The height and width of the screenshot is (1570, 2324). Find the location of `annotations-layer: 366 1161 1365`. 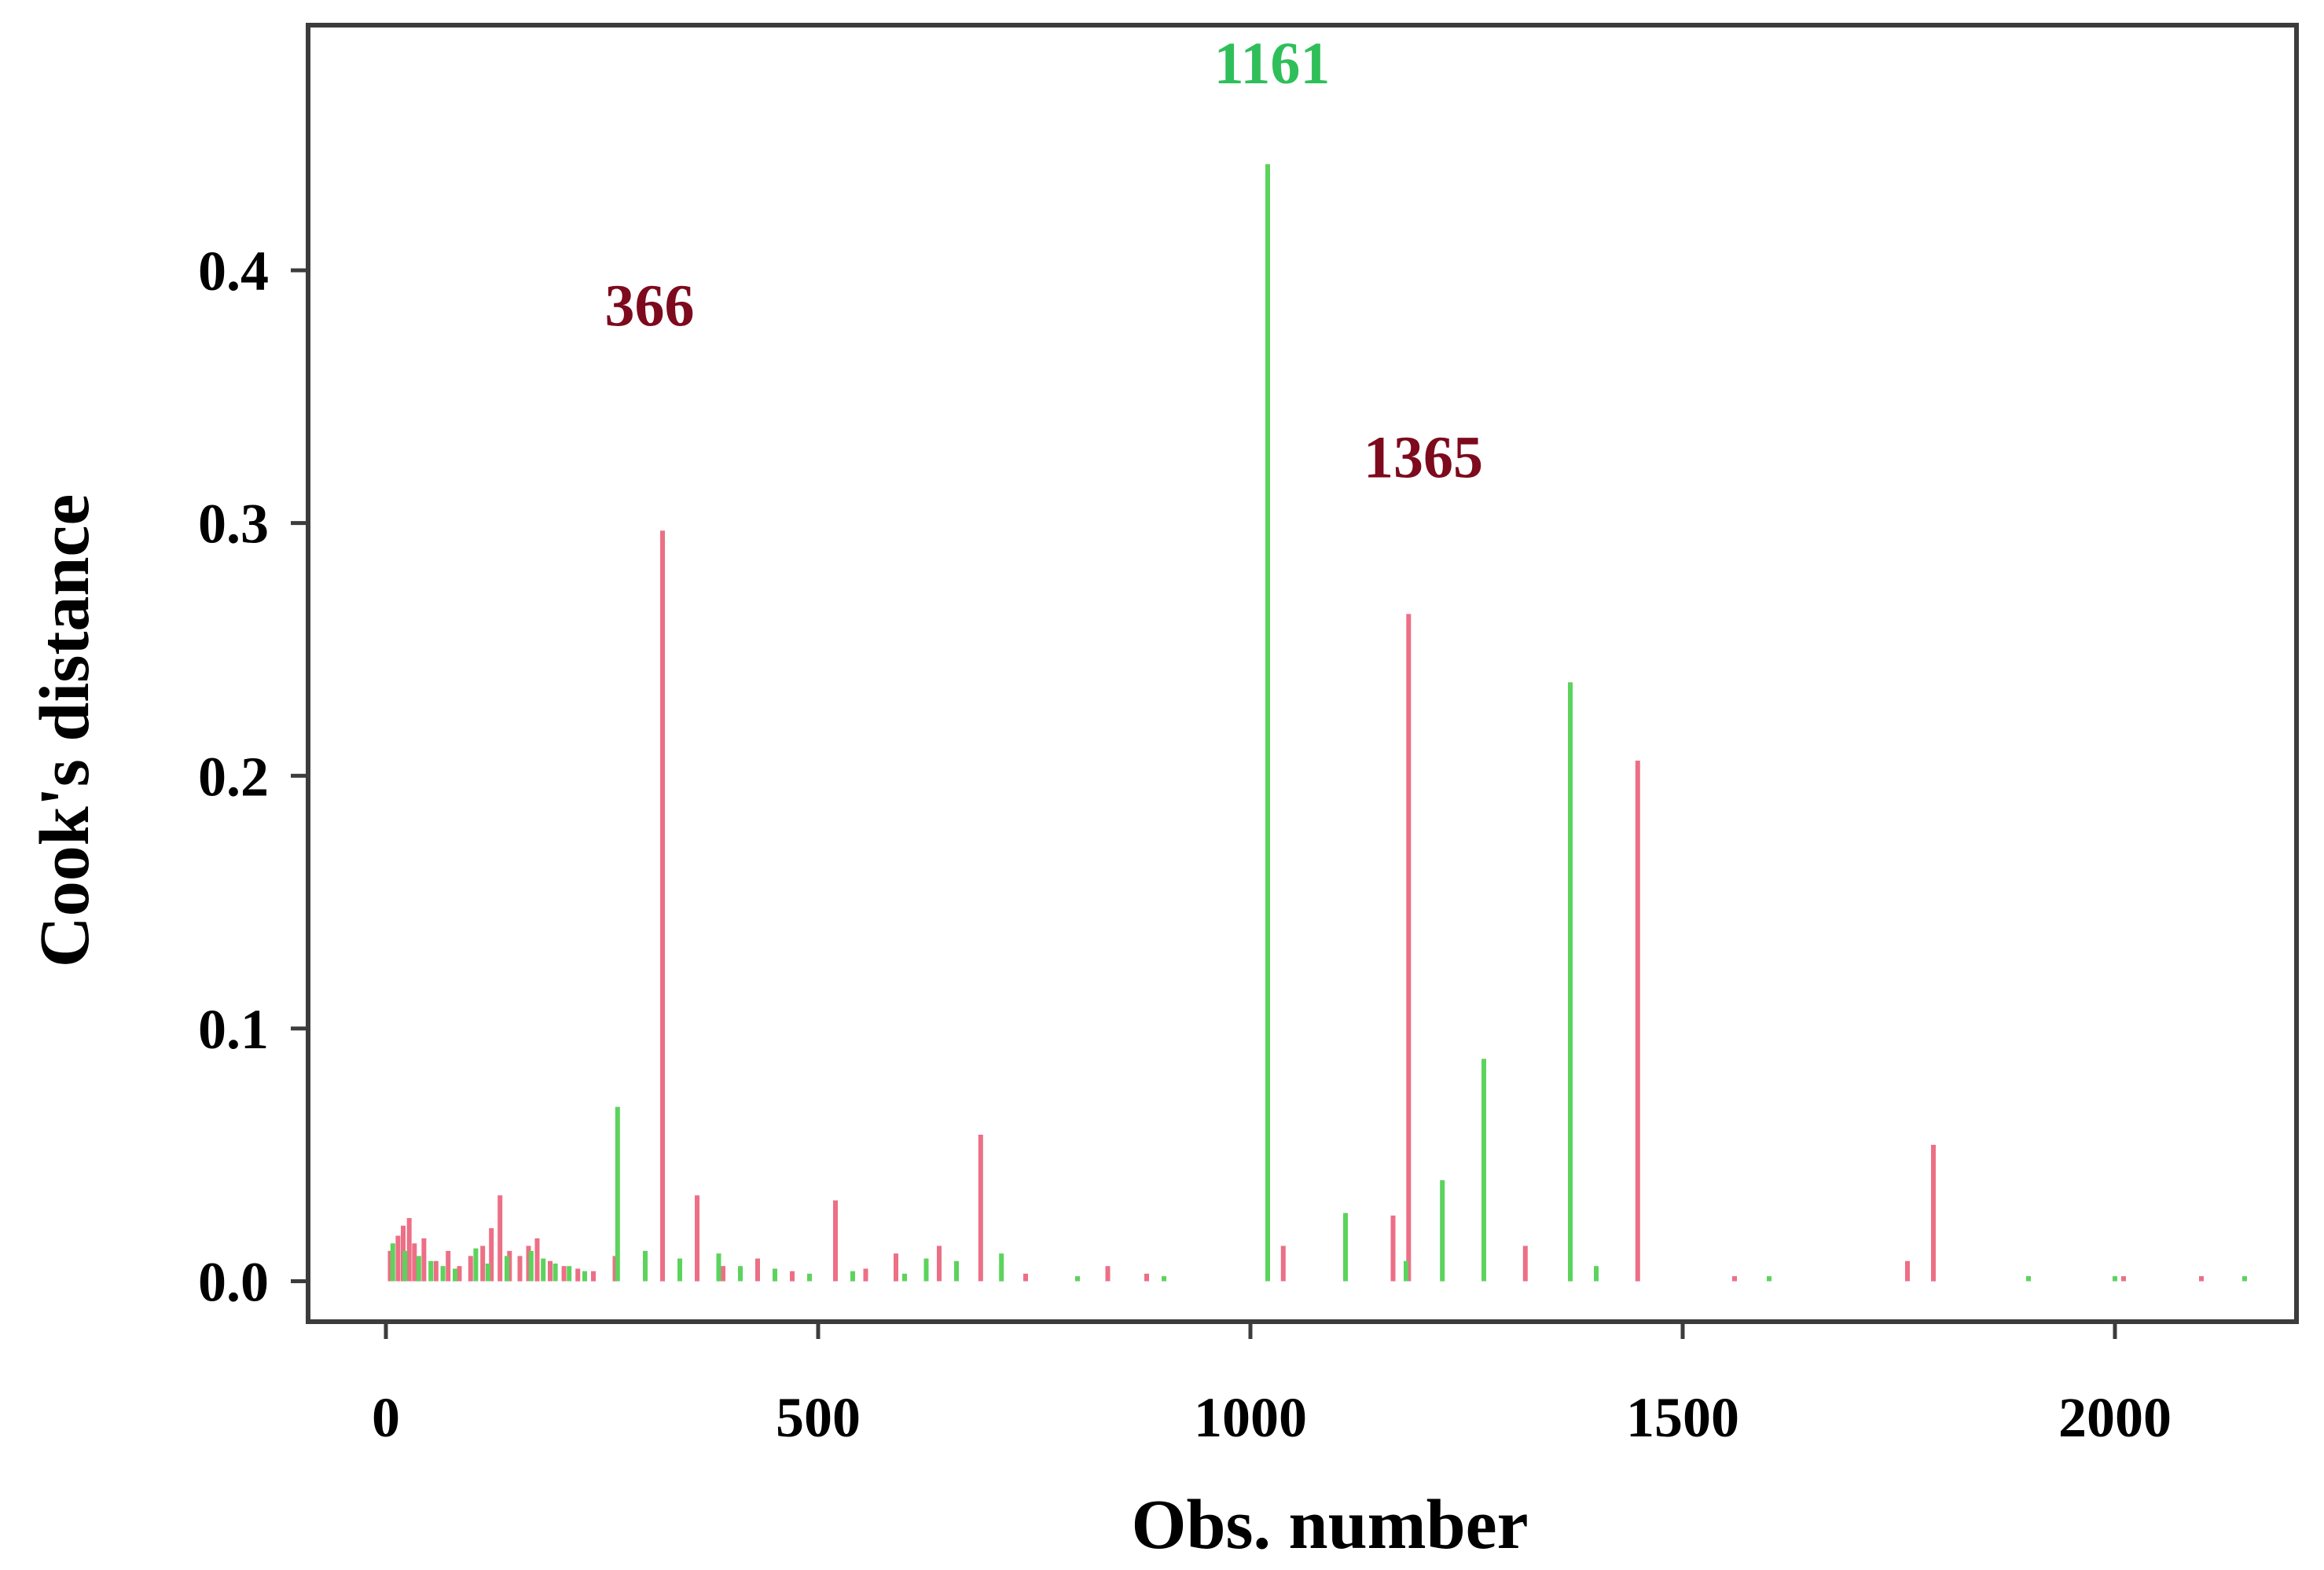

annotations-layer: 366 1161 1365 is located at coordinates (1044, 261).